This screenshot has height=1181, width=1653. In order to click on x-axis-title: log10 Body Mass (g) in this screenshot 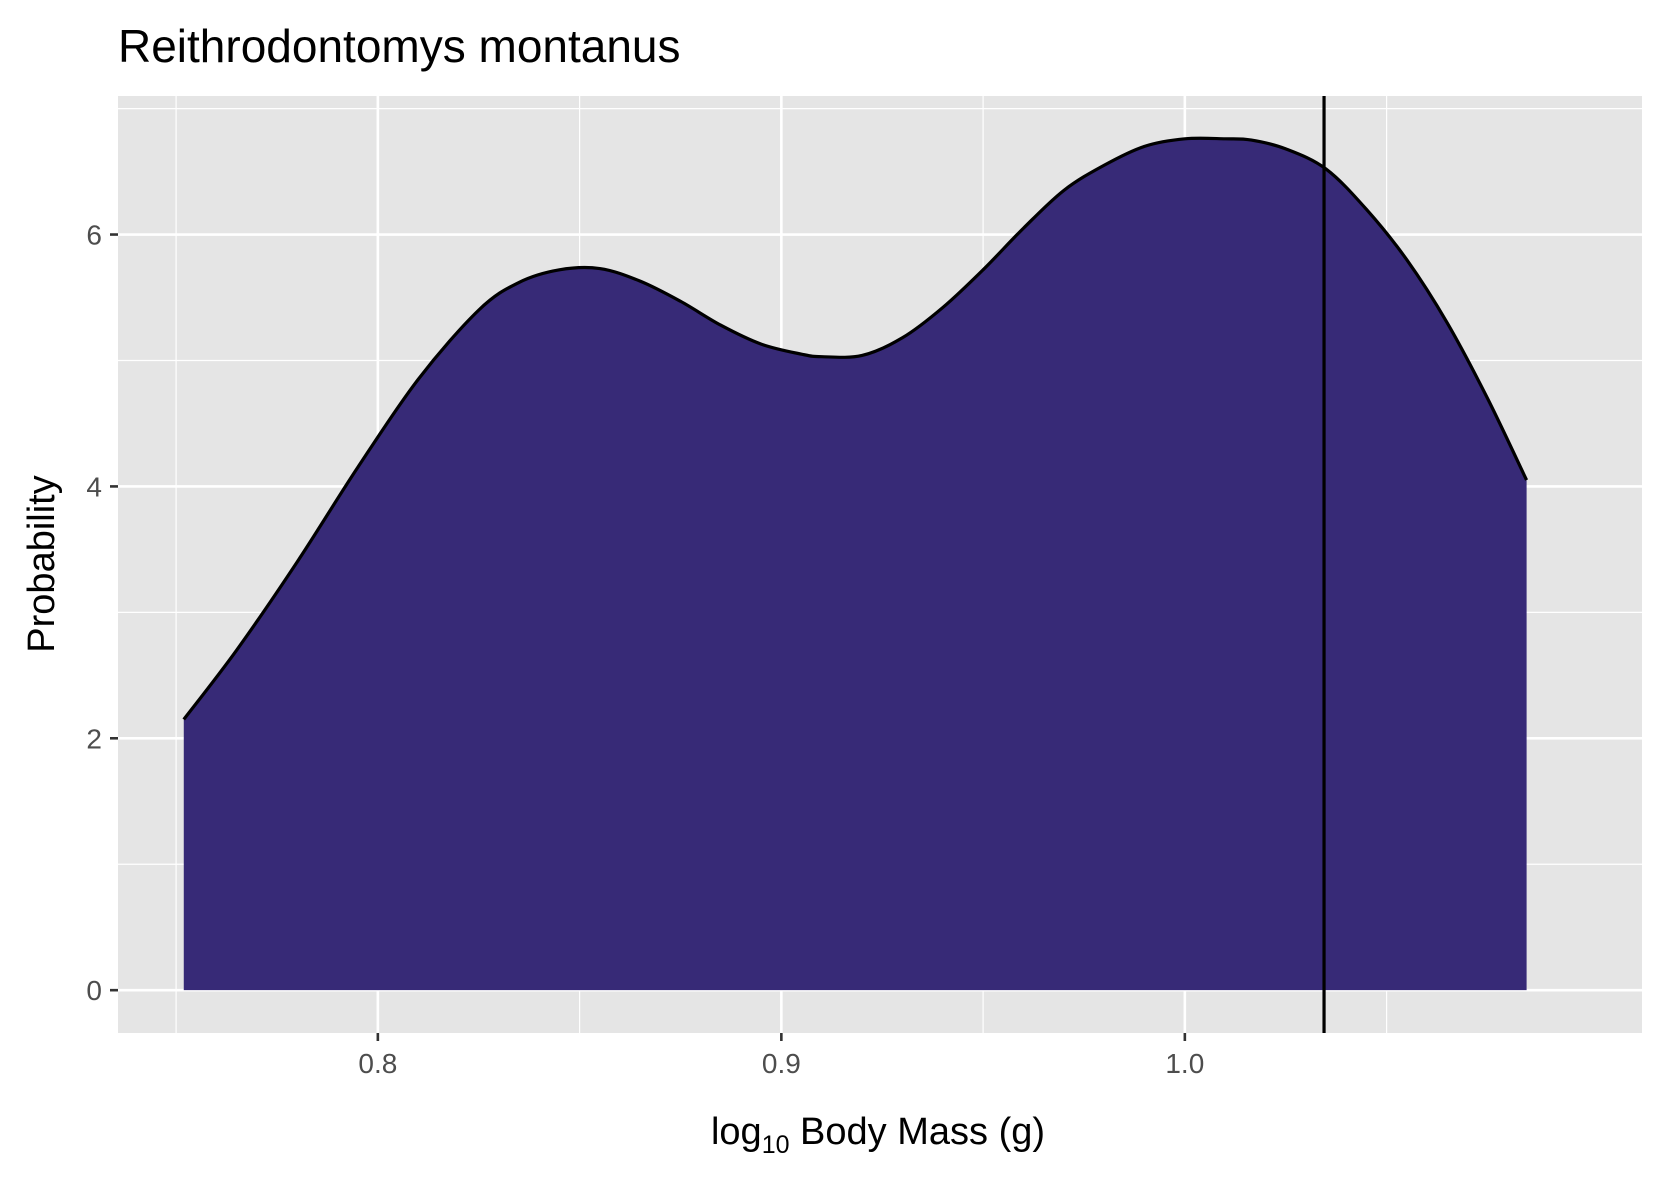, I will do `click(878, 1135)`.